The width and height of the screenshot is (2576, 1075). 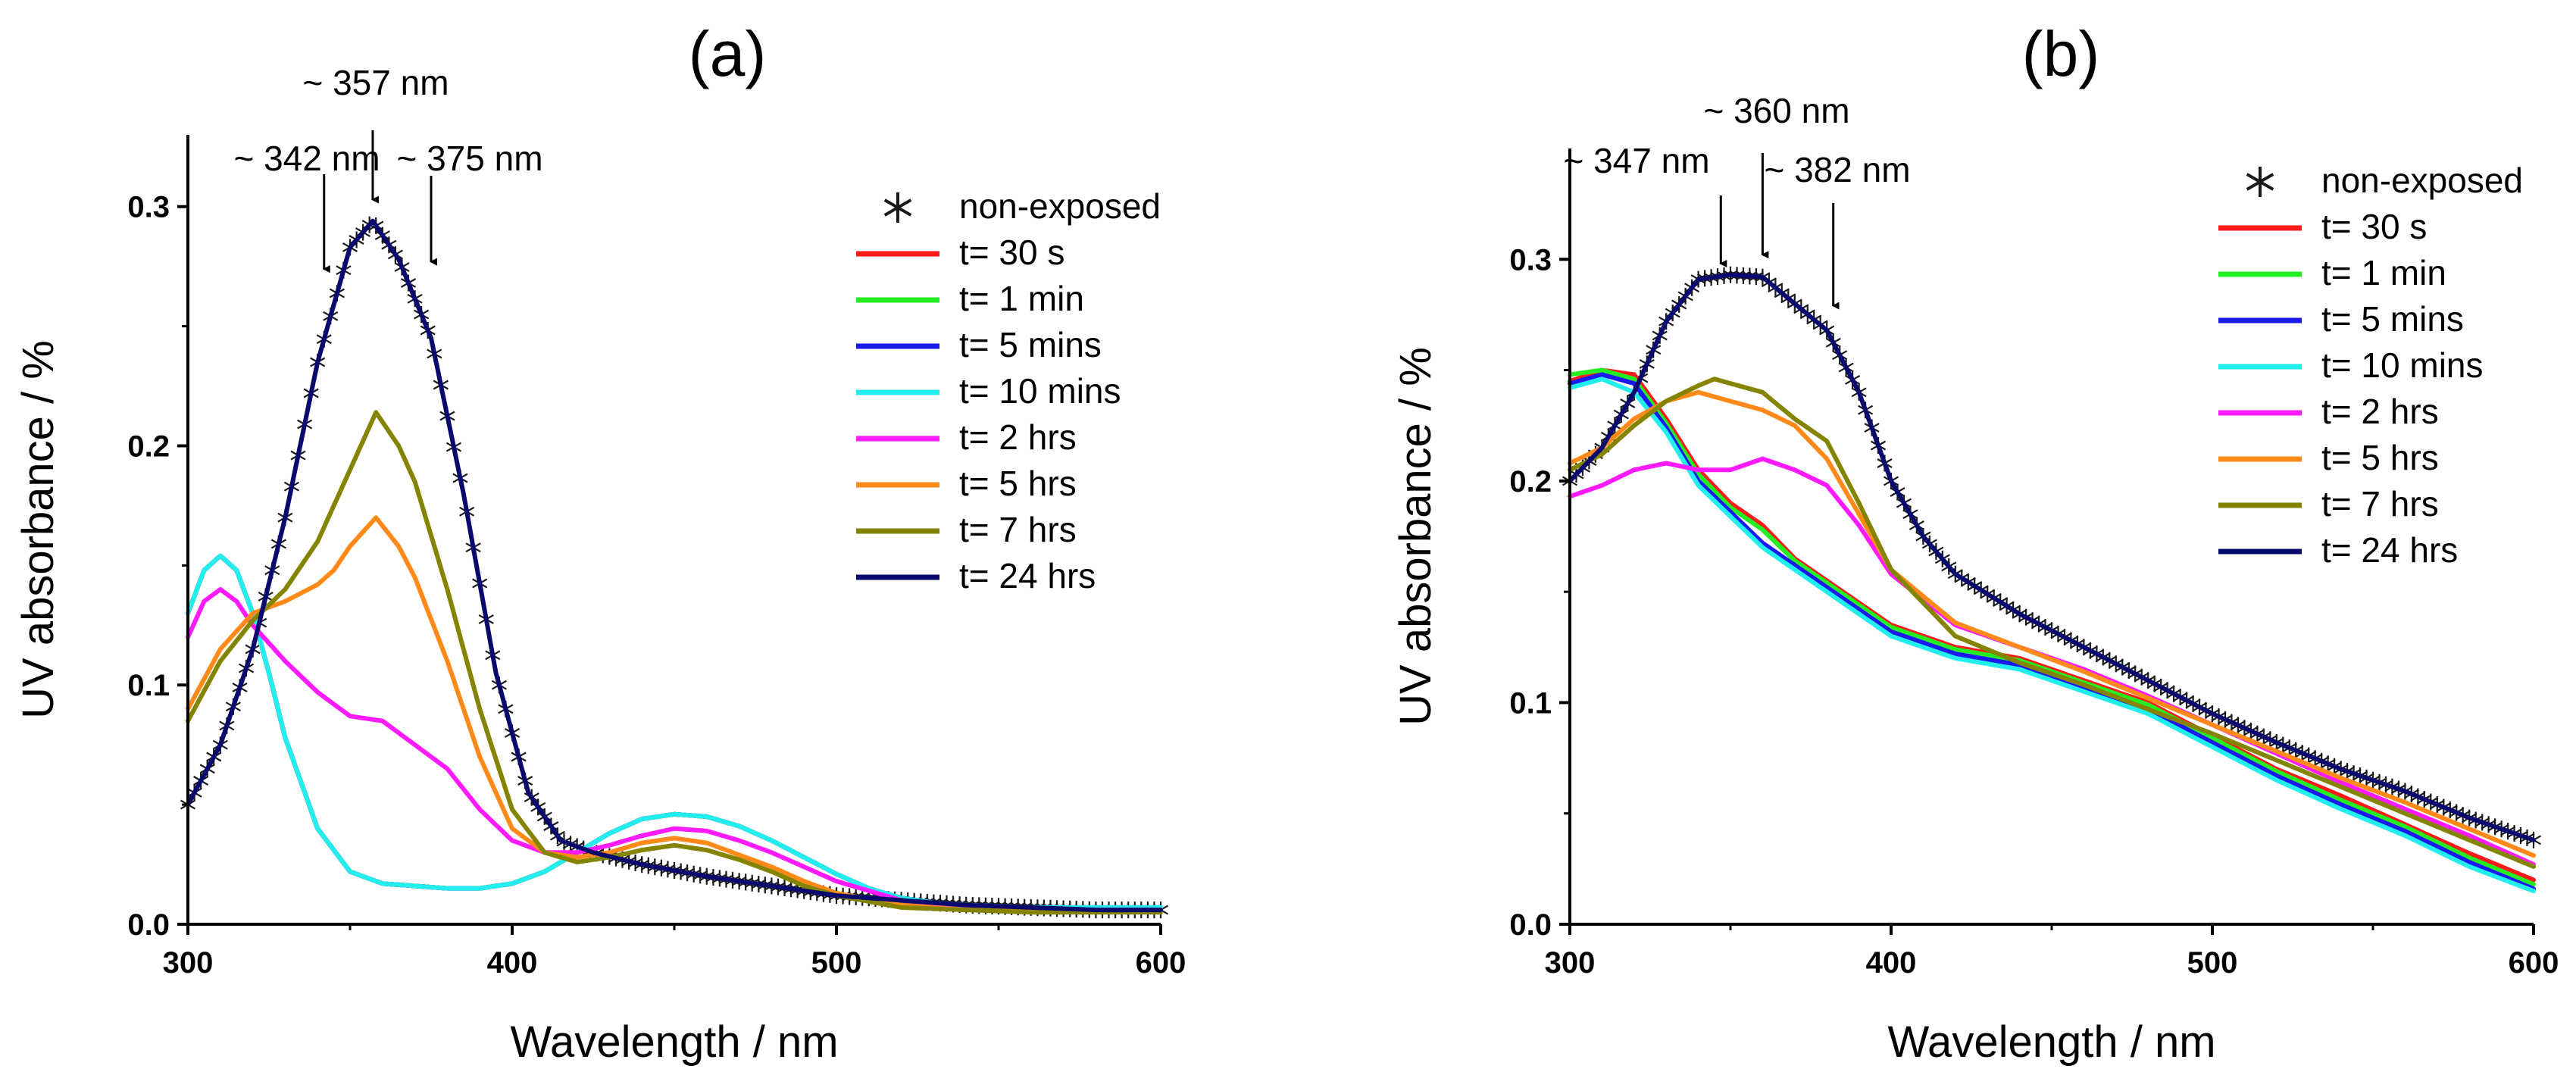 I want to click on panel-label: (b), so click(x=2061, y=53).